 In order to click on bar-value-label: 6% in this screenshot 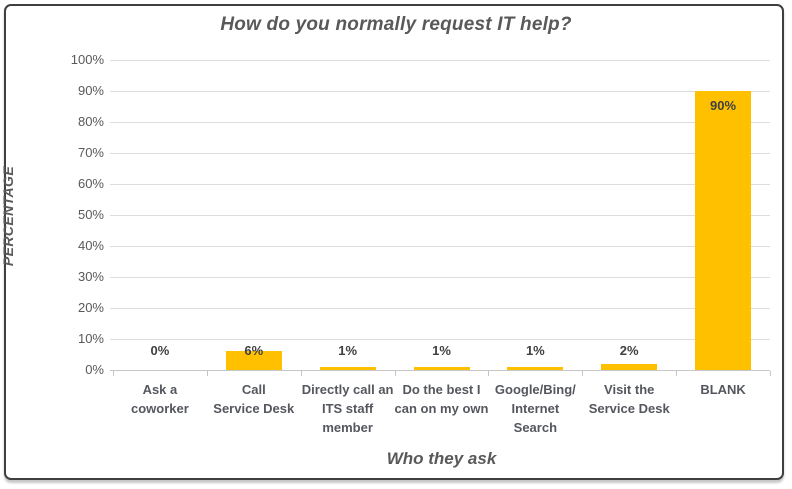, I will do `click(254, 350)`.